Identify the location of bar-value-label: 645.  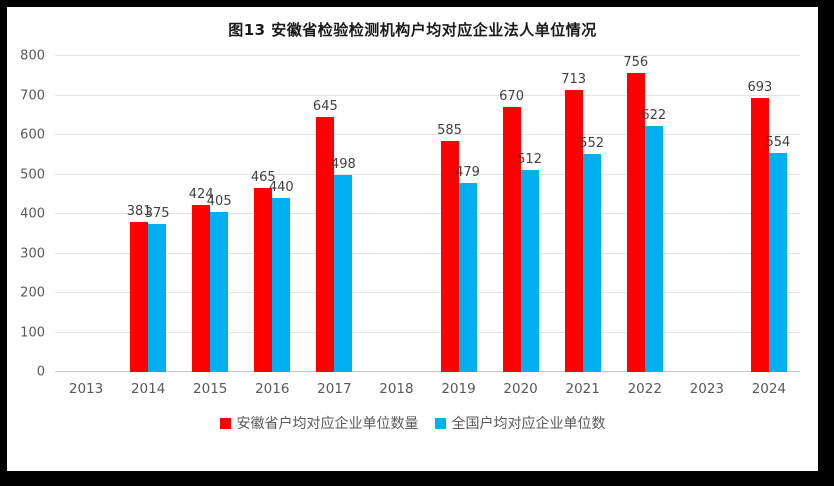
(325, 107).